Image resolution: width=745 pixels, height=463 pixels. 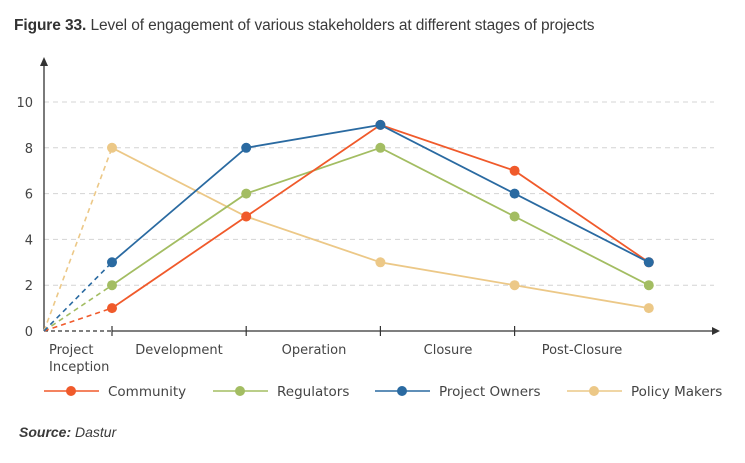 I want to click on legend-item: Project Owners, so click(x=458, y=392).